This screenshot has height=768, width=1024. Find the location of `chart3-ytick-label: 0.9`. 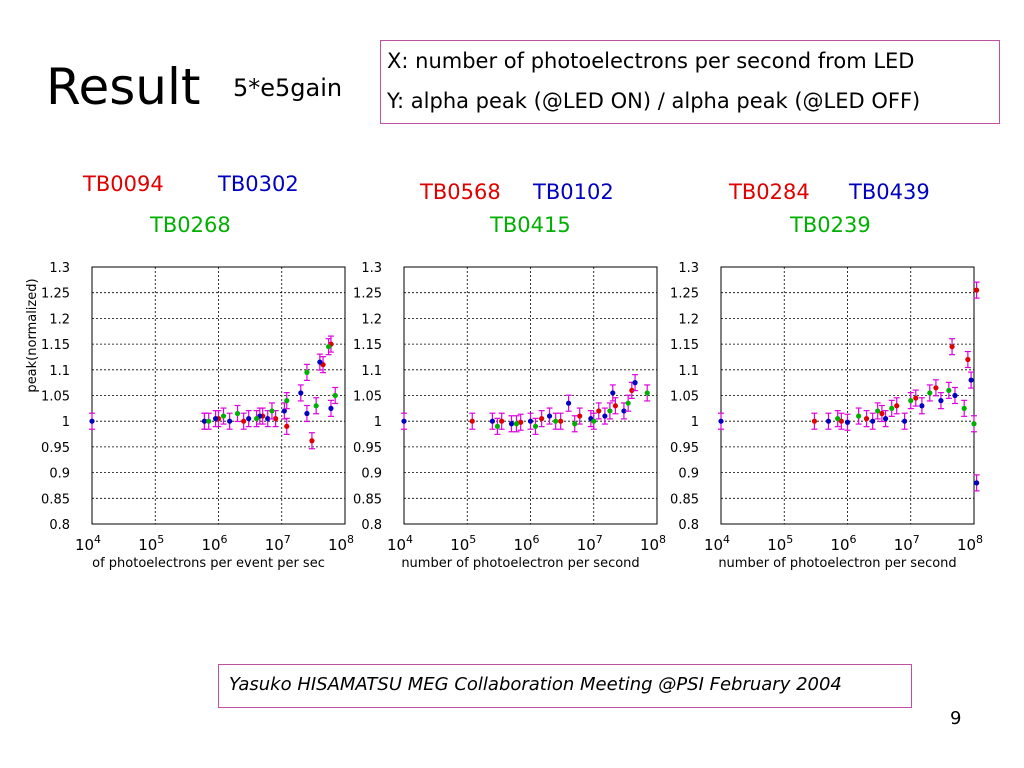

chart3-ytick-label: 0.9 is located at coordinates (688, 474).